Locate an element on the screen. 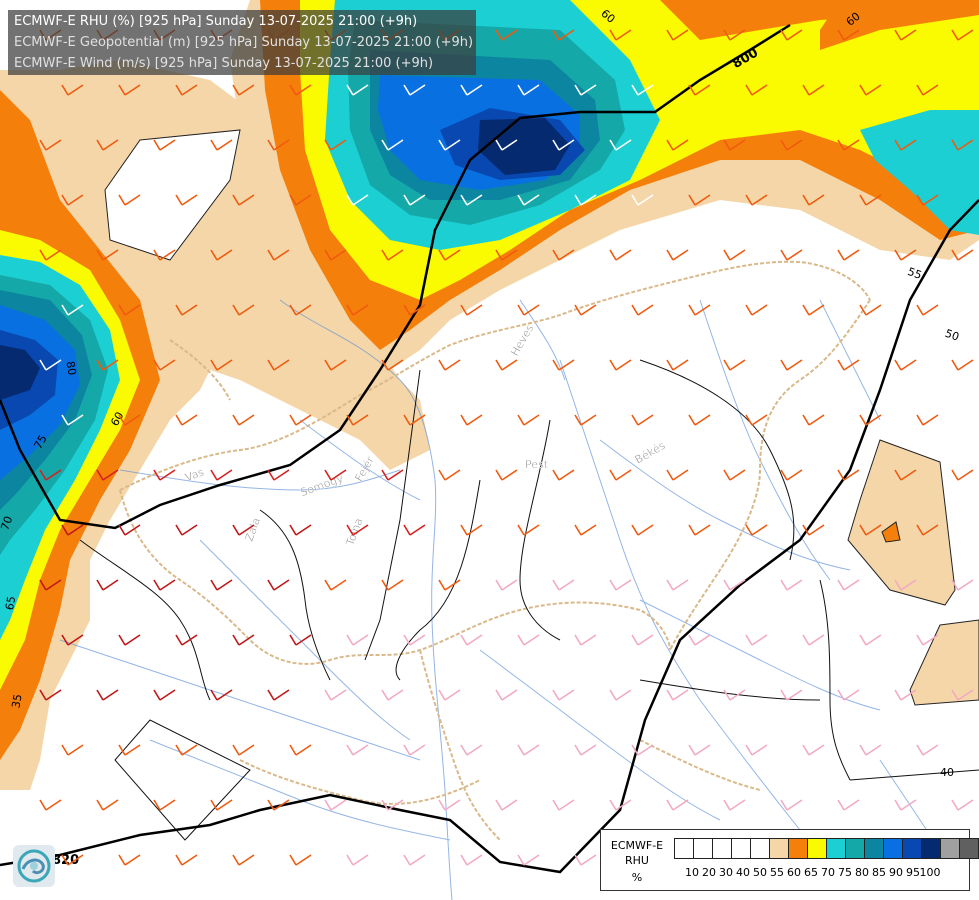  legend-tick-label: 95 is located at coordinates (913, 872).